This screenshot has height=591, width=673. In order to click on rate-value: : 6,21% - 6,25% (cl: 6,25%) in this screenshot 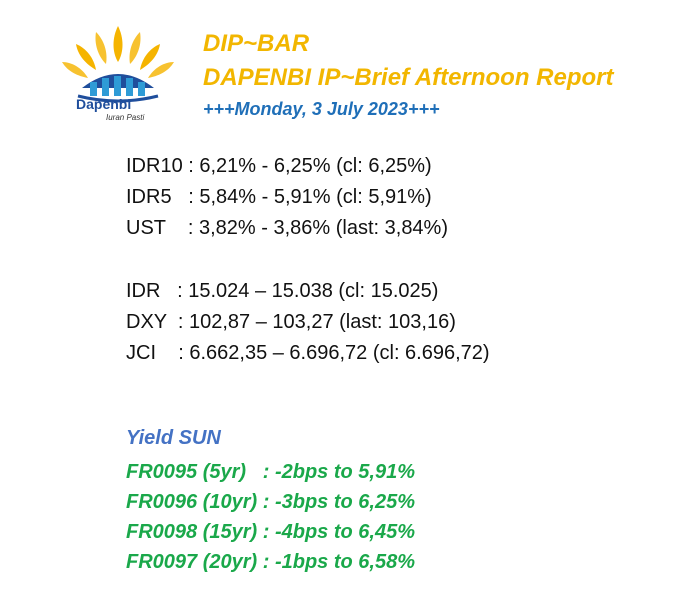, I will do `click(310, 166)`.